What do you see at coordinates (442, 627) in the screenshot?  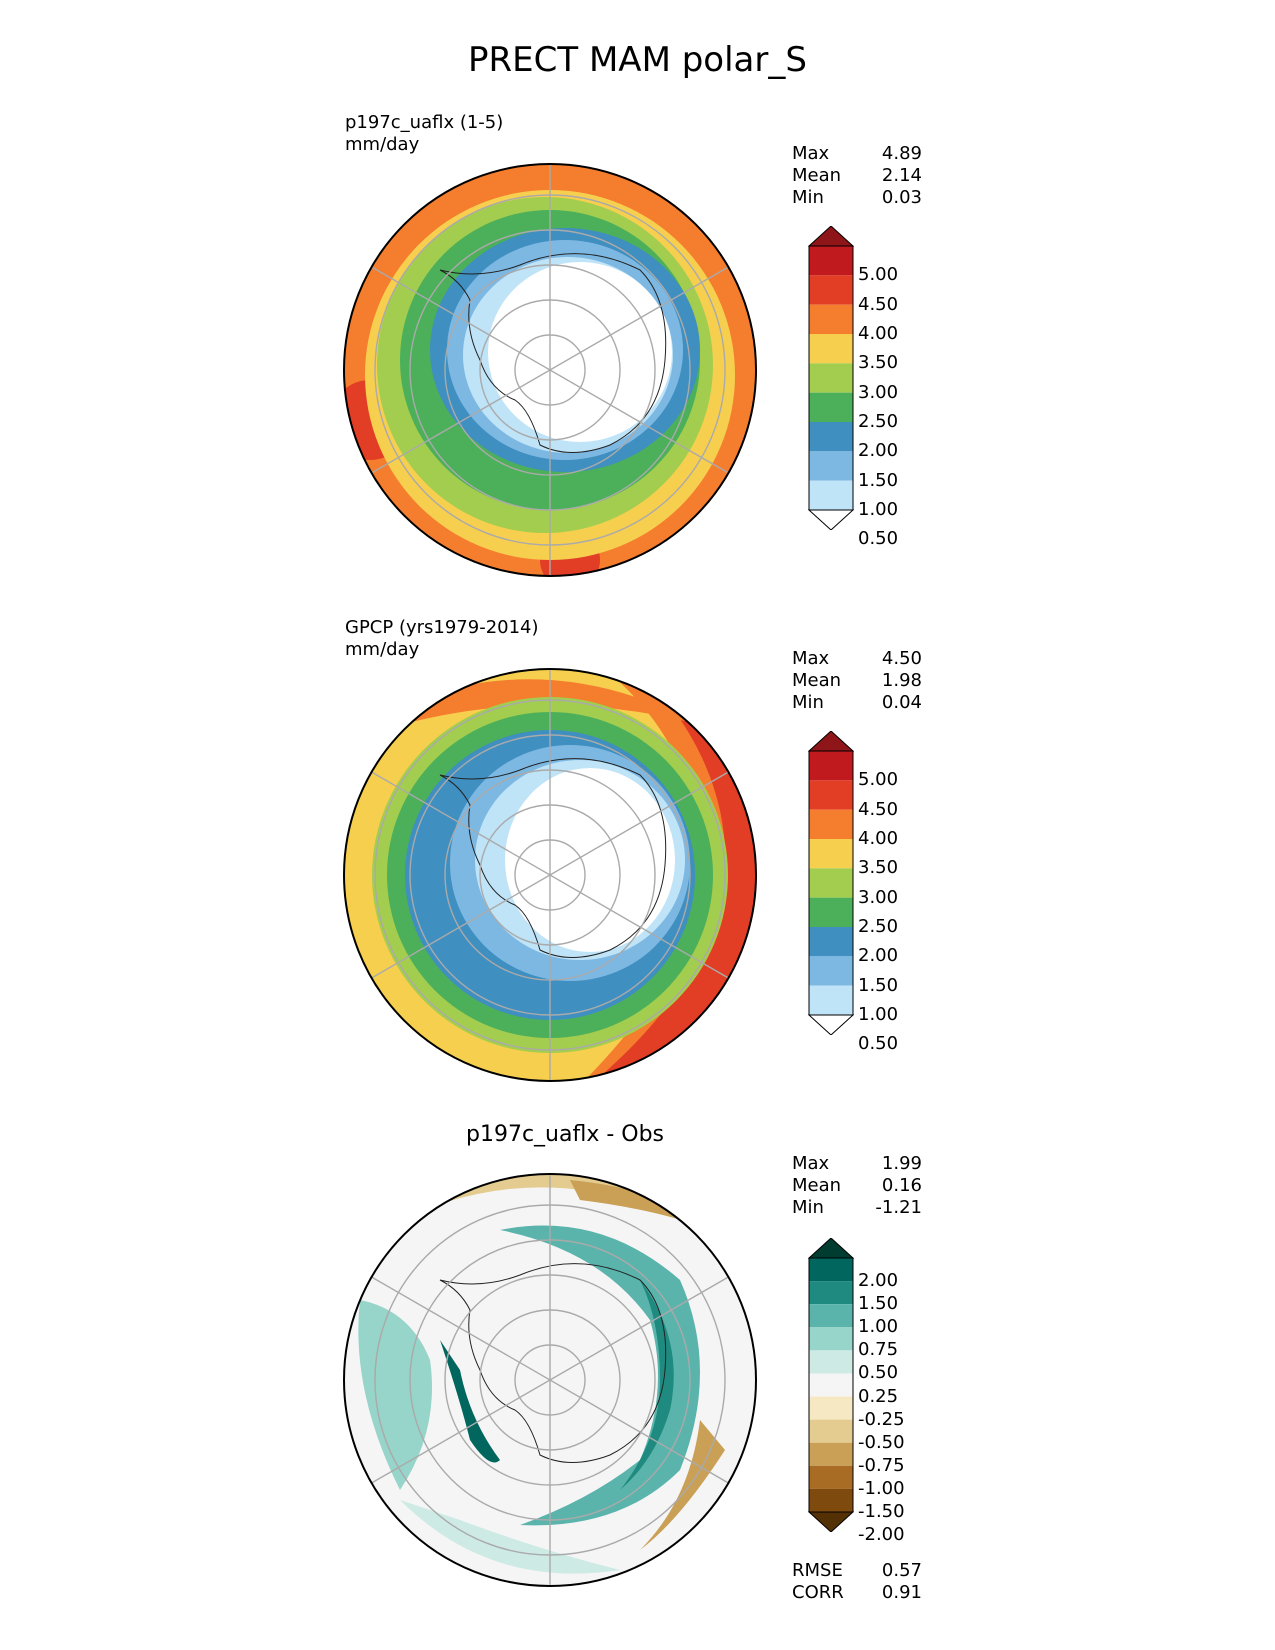 I see `panel-obs-name: GPCP (yrs1979-2014)` at bounding box center [442, 627].